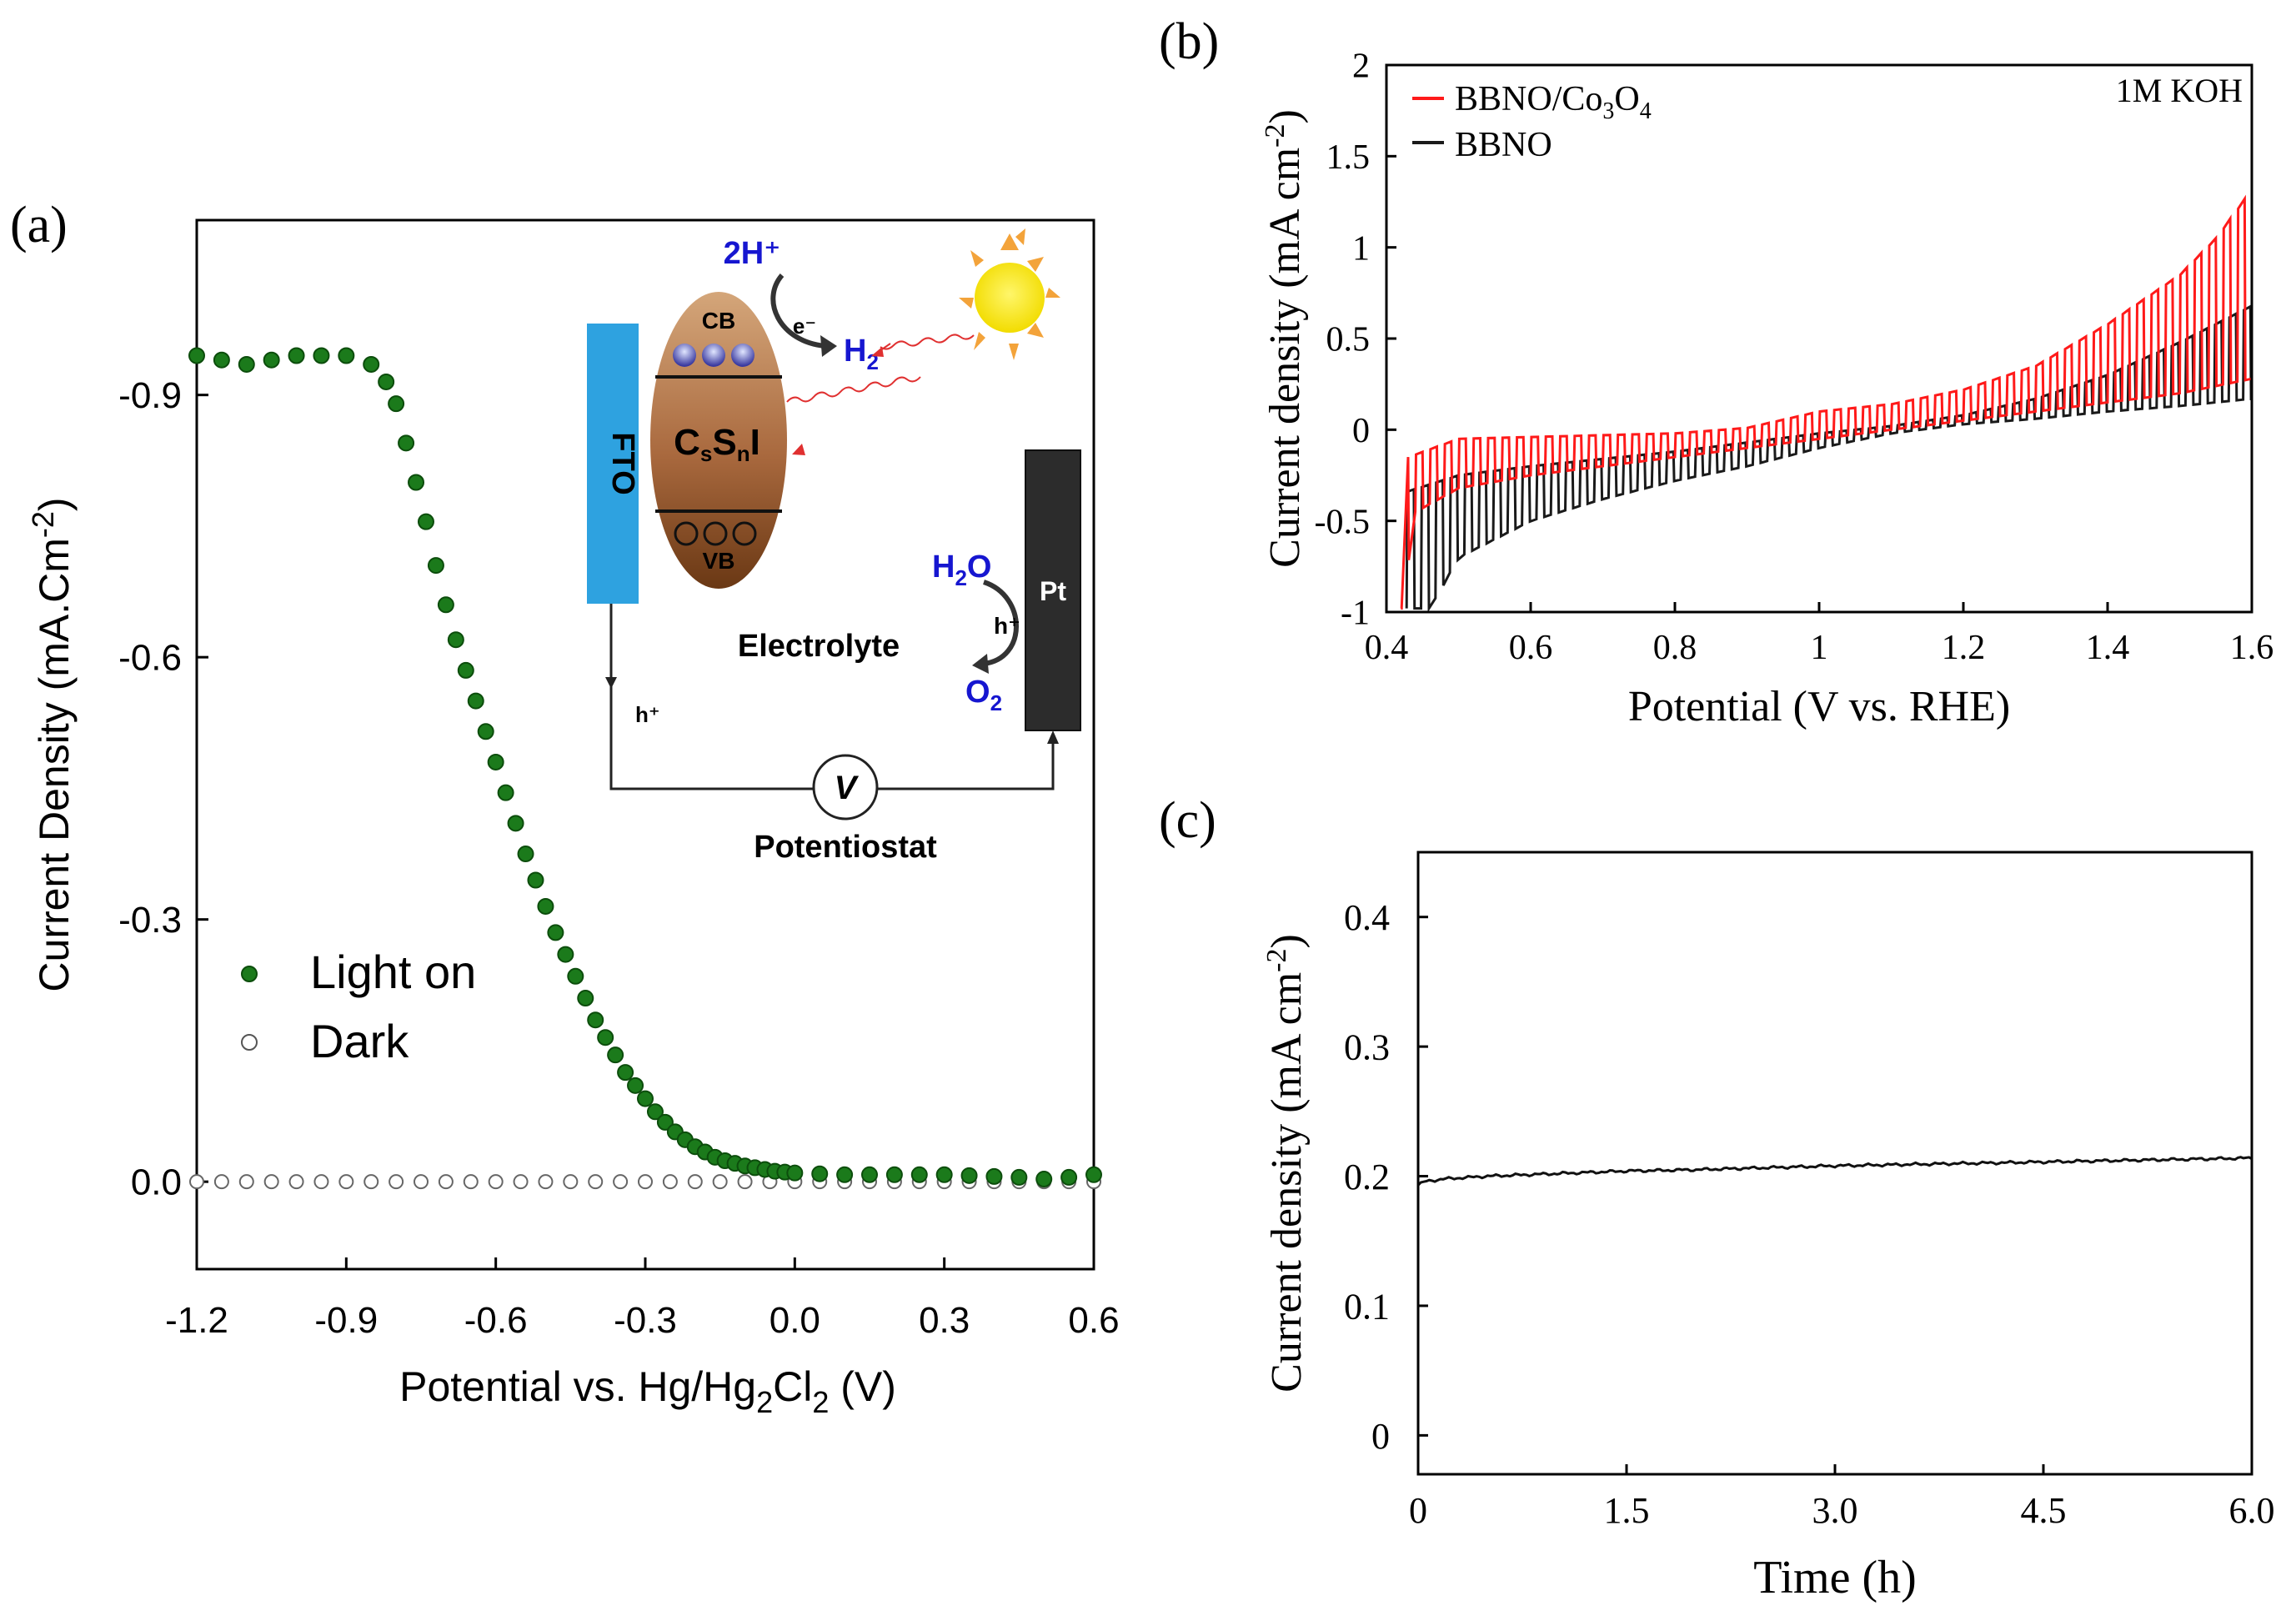 The width and height of the screenshot is (2296, 1616). Describe the element at coordinates (1834, 1171) in the screenshot. I see `panel-c-marks` at that location.